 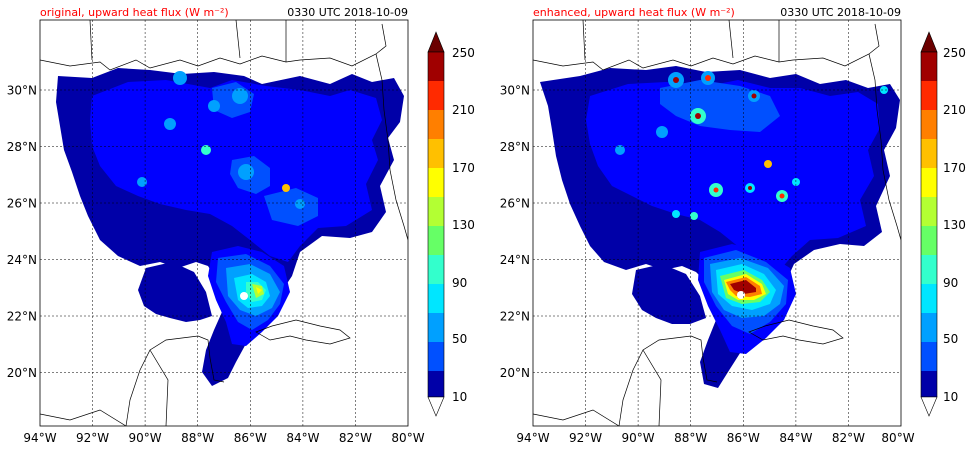 I want to click on flux-region-l12, so click(x=743, y=287).